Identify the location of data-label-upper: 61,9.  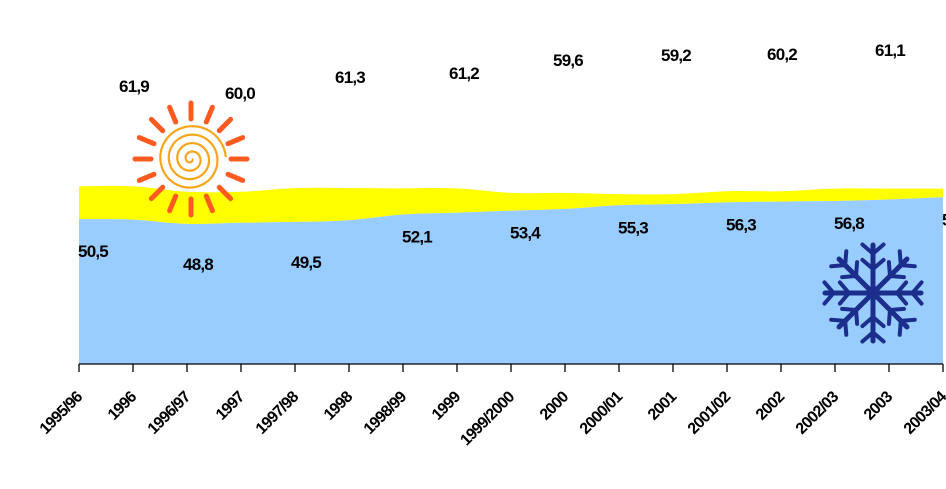
(134, 86).